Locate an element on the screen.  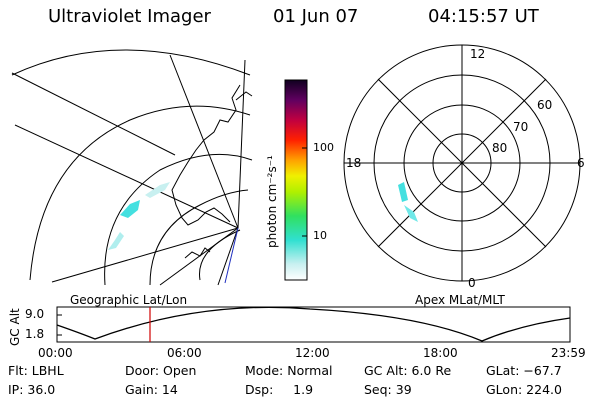
colorbar-tick-100: 100 is located at coordinates (323, 147).